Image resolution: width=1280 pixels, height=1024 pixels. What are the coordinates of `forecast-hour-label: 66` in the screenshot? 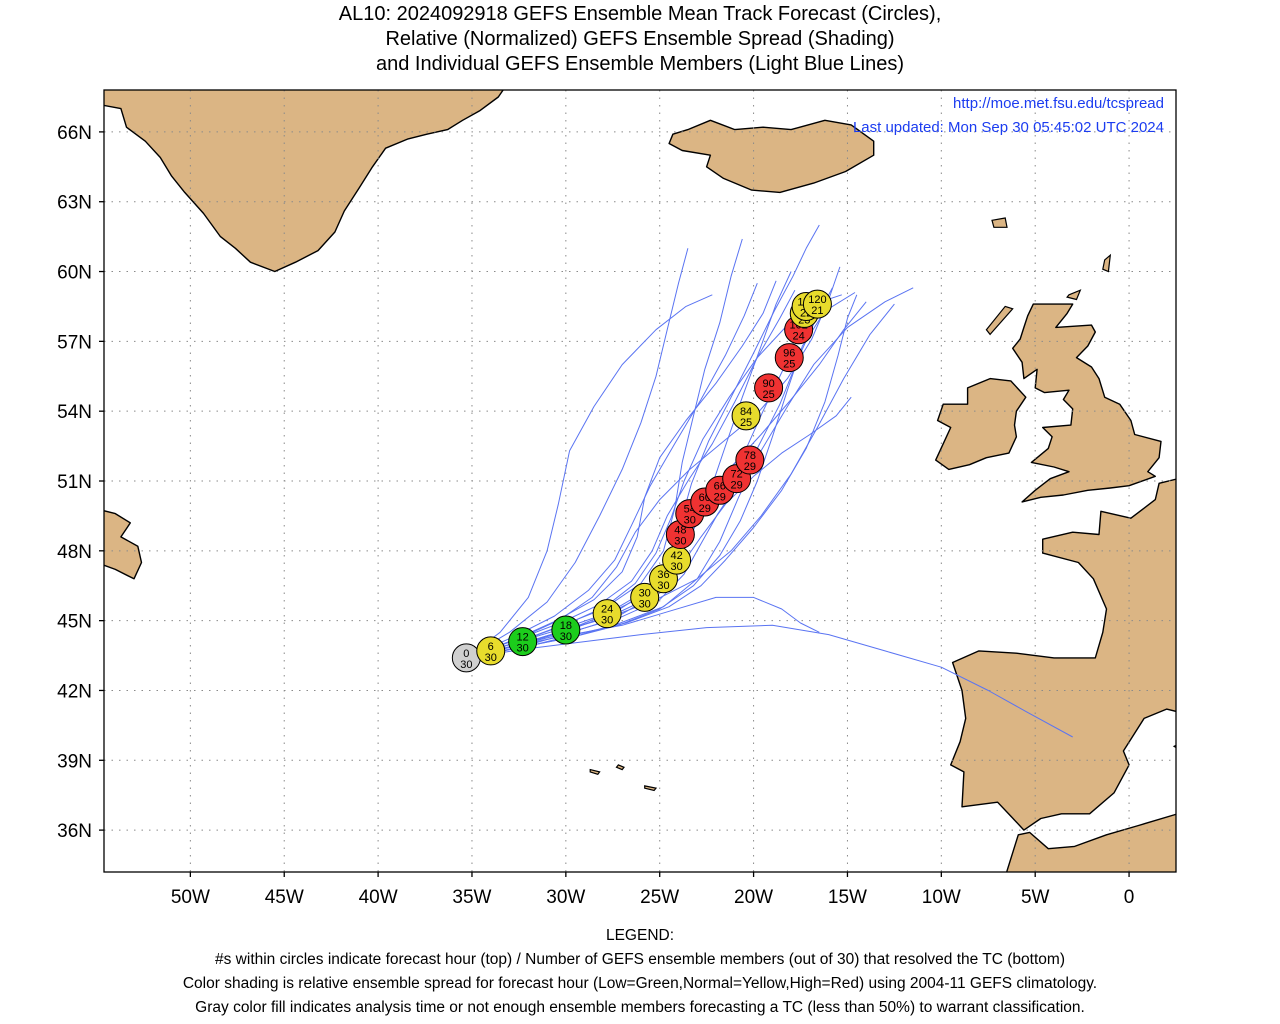 It's located at (720, 486).